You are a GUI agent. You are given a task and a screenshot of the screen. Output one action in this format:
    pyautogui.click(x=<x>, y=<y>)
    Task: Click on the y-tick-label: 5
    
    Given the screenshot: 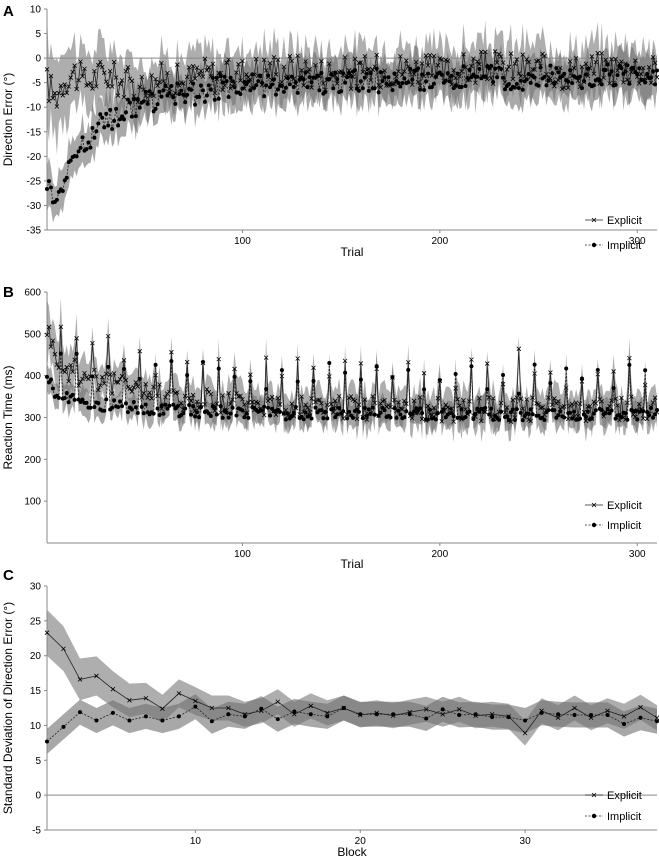 What is the action you would take?
    pyautogui.click(x=38, y=761)
    